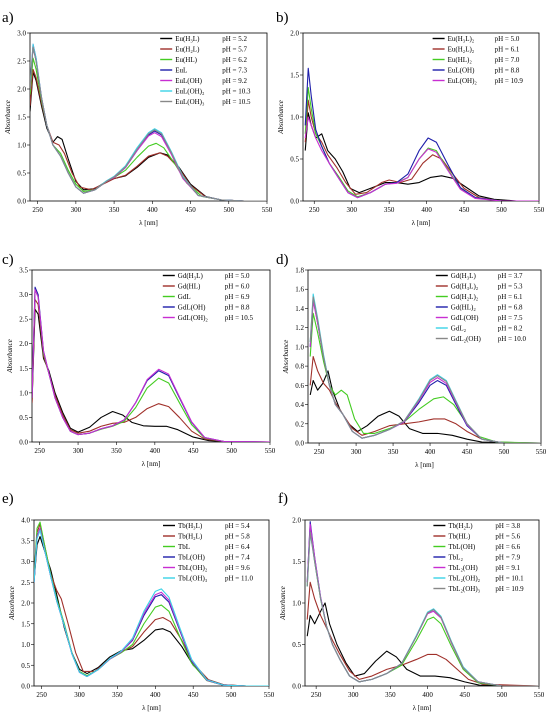 This screenshot has width=550, height=719. I want to click on legend-label: Eu(H₂L), so click(187, 50).